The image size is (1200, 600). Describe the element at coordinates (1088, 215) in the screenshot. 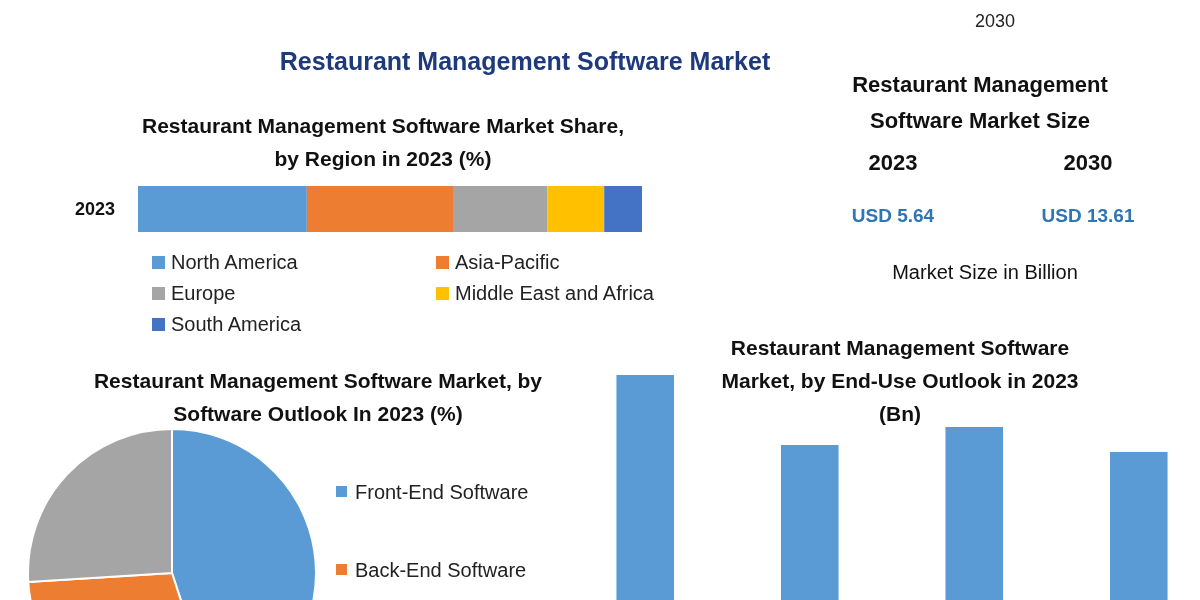

I see `text: USD 13.61` at that location.